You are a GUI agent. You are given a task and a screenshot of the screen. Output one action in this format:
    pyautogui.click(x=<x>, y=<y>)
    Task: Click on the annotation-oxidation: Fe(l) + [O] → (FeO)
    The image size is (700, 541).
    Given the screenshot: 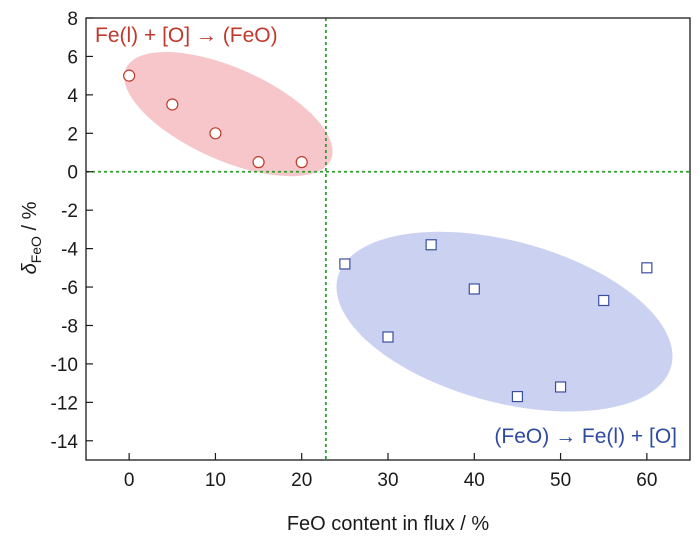 What is the action you would take?
    pyautogui.click(x=186, y=35)
    